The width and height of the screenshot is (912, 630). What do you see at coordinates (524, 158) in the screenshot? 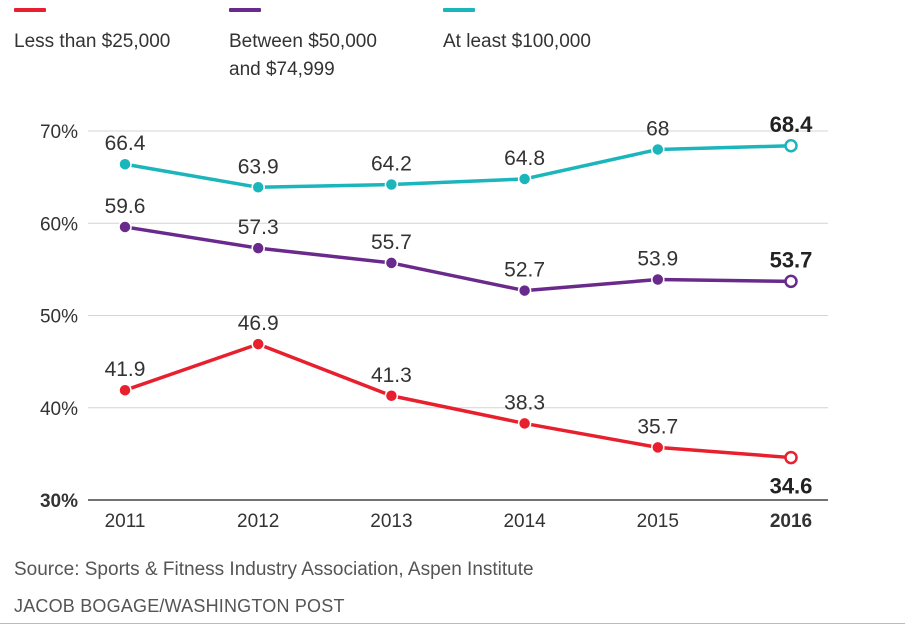
I see `data-label: 64.8` at bounding box center [524, 158].